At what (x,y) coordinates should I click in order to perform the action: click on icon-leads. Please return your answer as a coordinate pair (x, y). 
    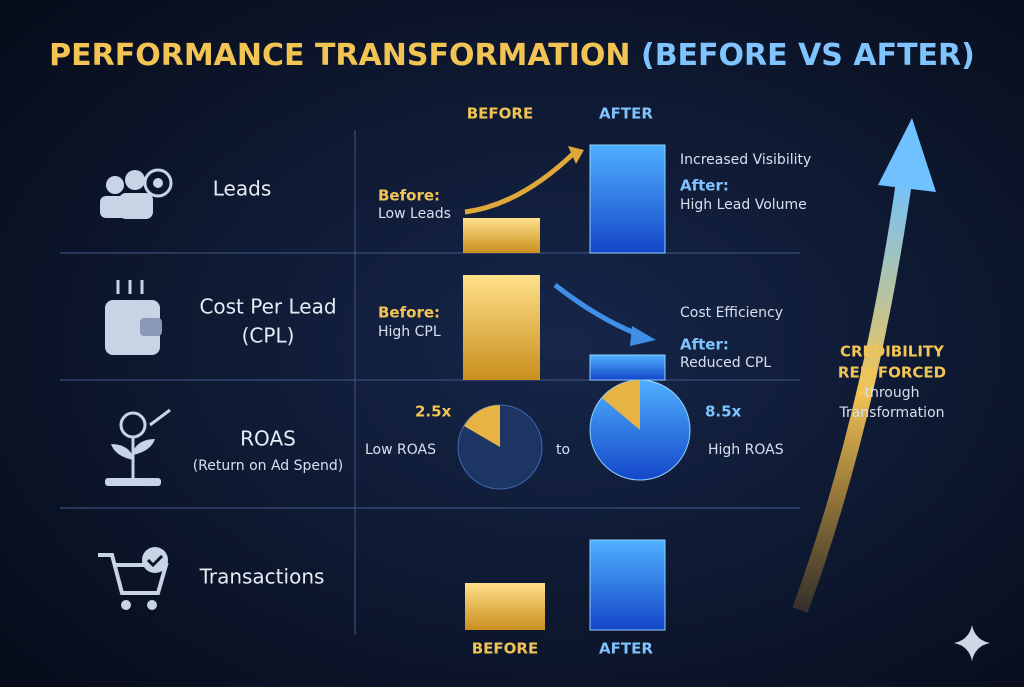
    Looking at the image, I should click on (136, 193).